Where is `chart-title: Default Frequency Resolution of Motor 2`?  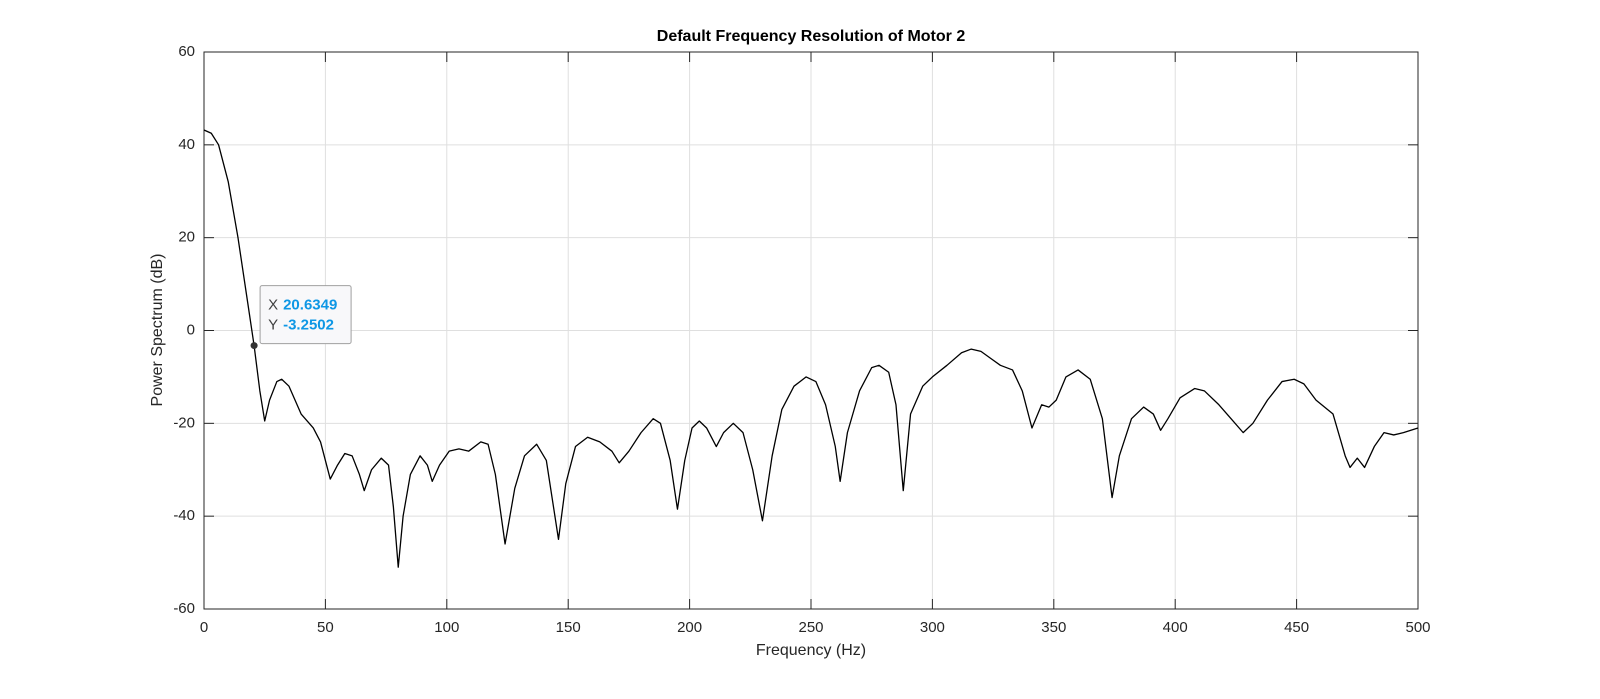 chart-title: Default Frequency Resolution of Motor 2 is located at coordinates (811, 36).